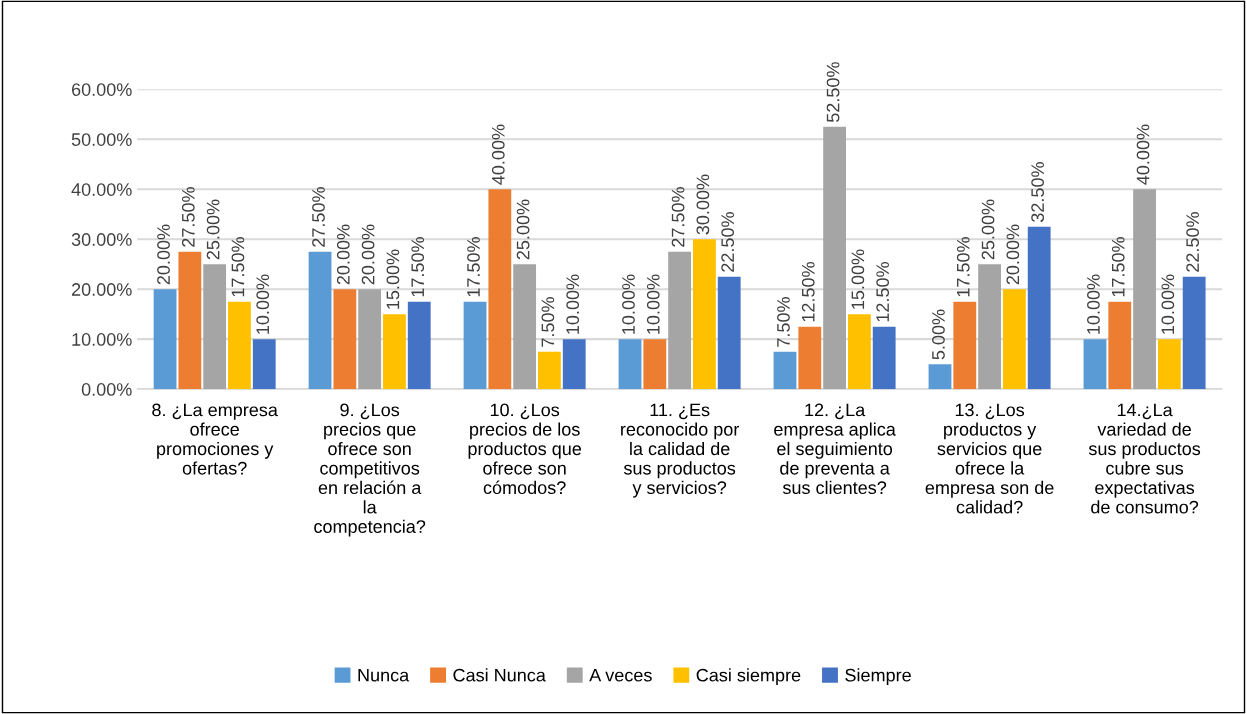 The width and height of the screenshot is (1247, 714). I want to click on legend-label: Nunca, so click(384, 675).